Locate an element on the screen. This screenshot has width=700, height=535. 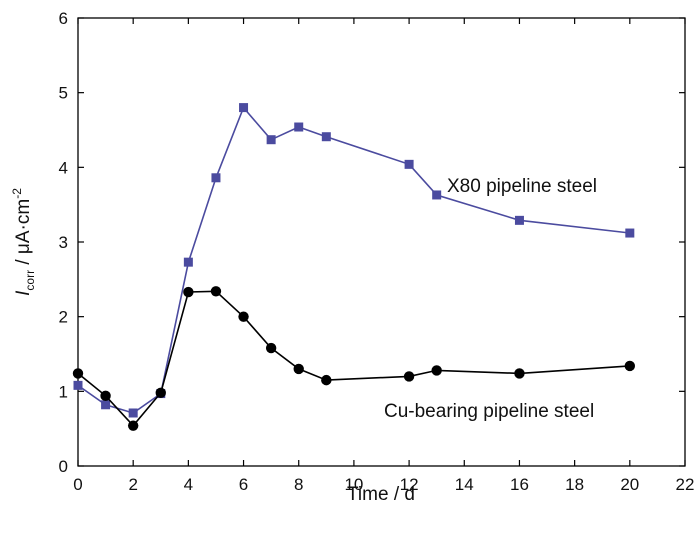
y-axis-subscript: corr is located at coordinates (30, 280).